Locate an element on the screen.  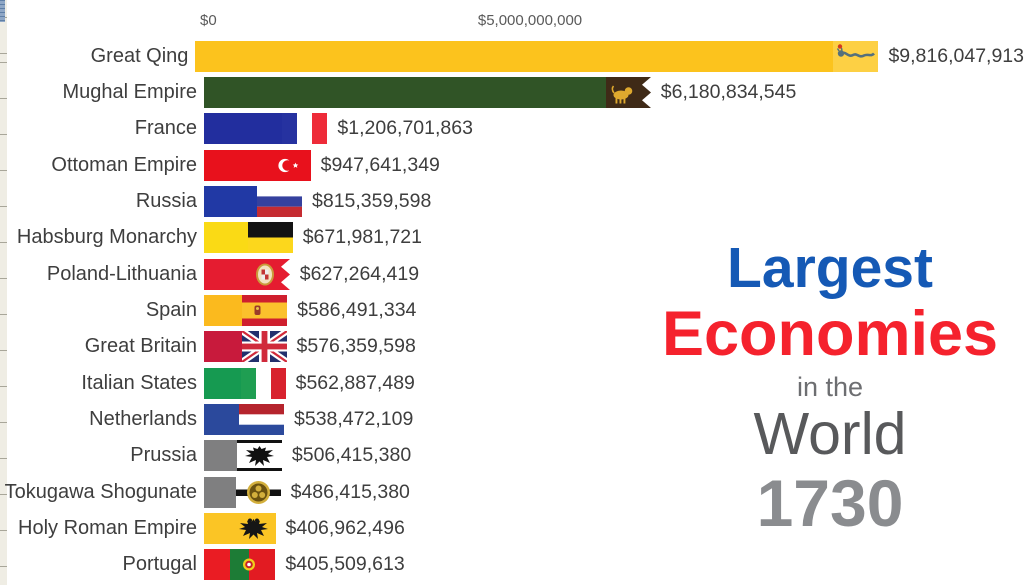
value-label: $947,641,349 is located at coordinates (380, 164).